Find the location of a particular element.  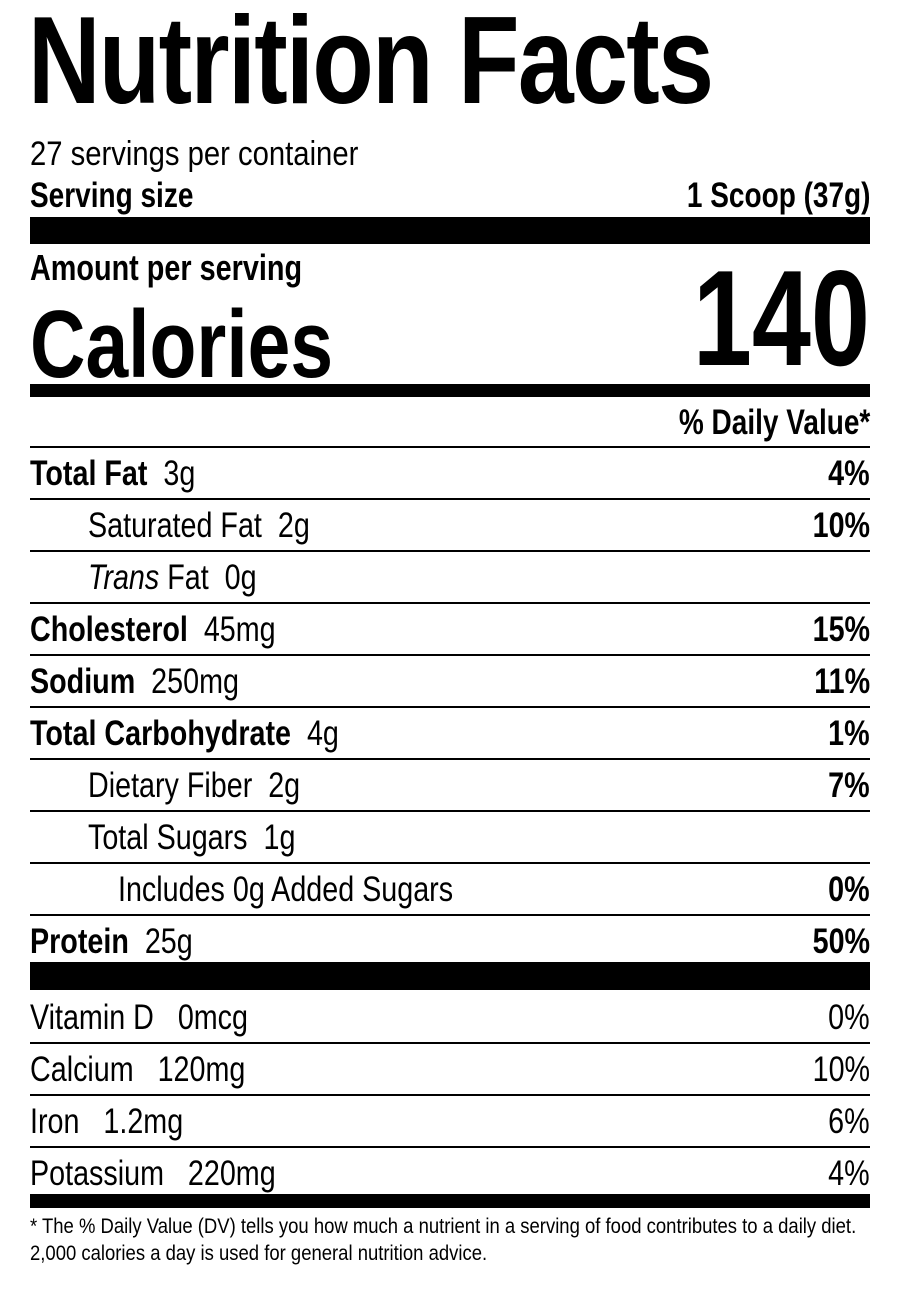

nutrient-name: Total Sugars is located at coordinates (168, 837).